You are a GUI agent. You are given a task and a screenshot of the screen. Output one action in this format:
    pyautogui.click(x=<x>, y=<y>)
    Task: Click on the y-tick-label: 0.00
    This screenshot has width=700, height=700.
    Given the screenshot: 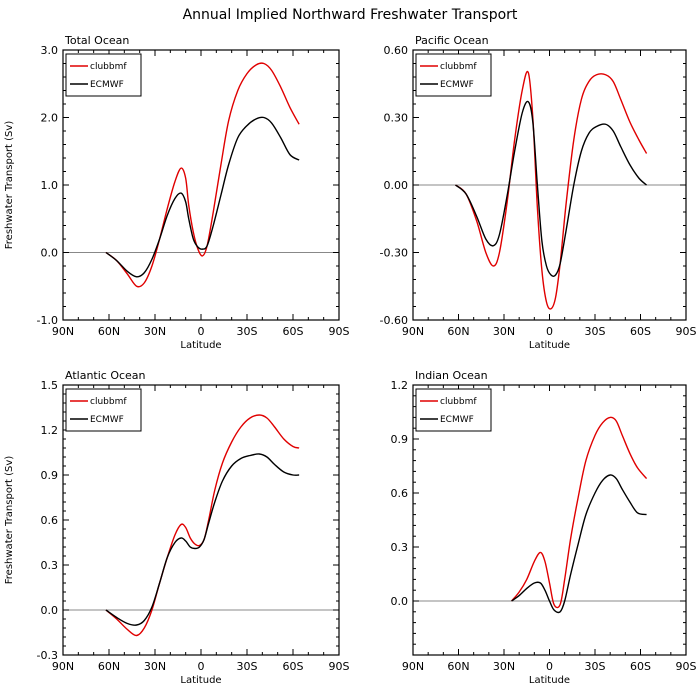 What is the action you would take?
    pyautogui.click(x=396, y=185)
    